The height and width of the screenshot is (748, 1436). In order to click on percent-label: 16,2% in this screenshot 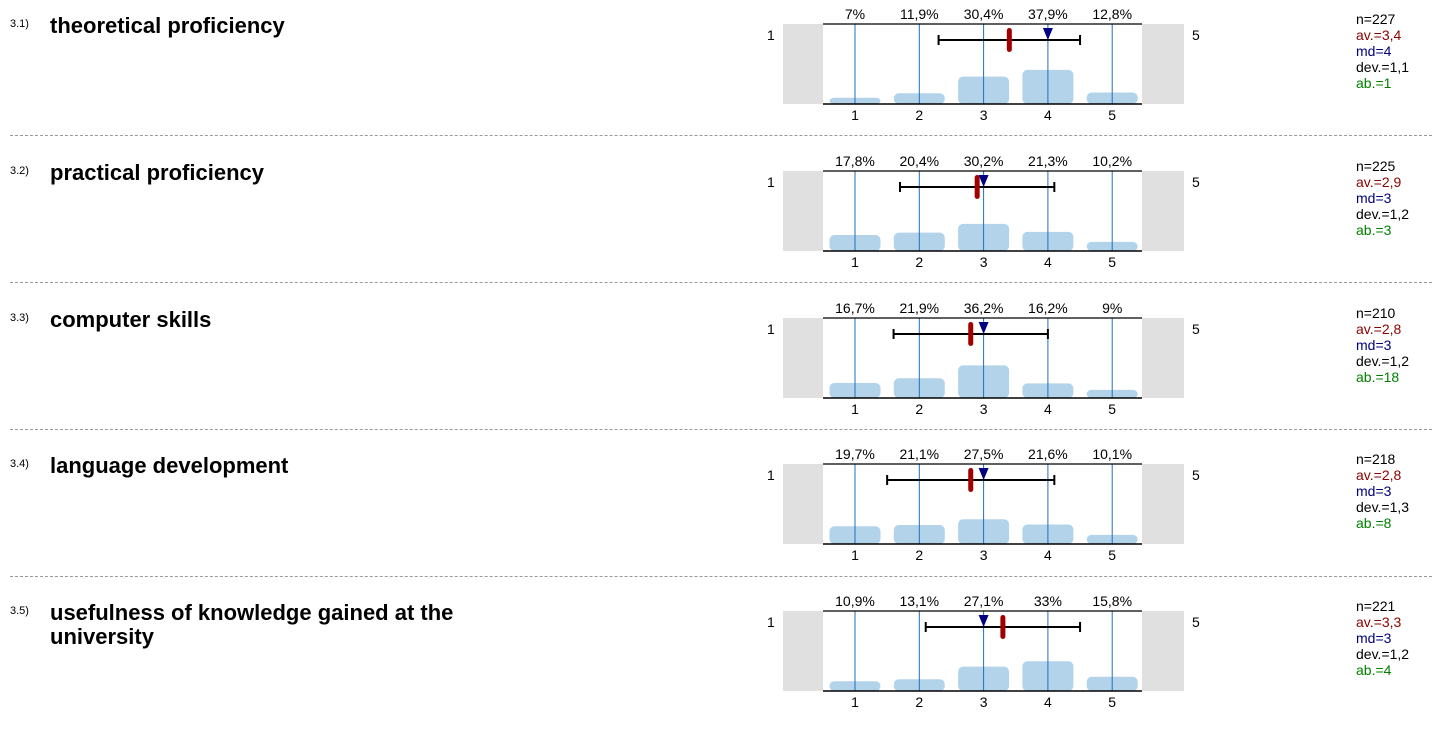, I will do `click(1048, 308)`.